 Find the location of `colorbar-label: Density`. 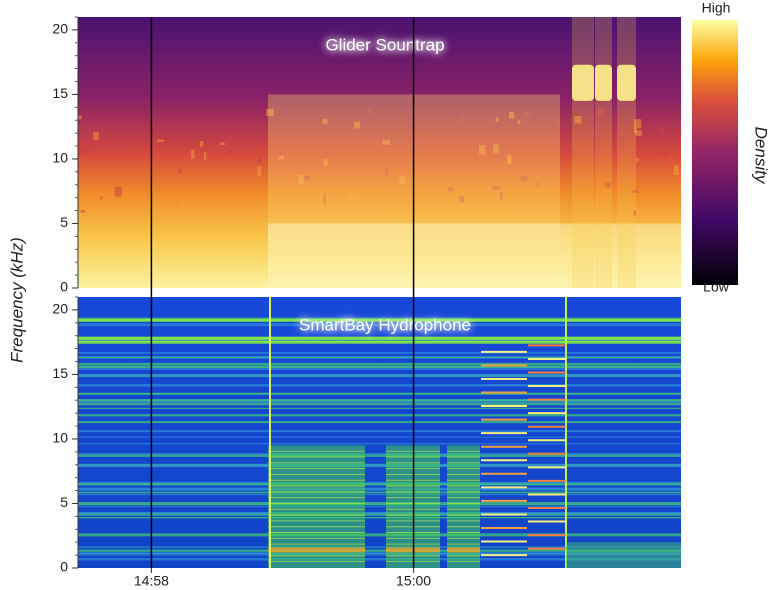

colorbar-label: Density is located at coordinates (760, 156).